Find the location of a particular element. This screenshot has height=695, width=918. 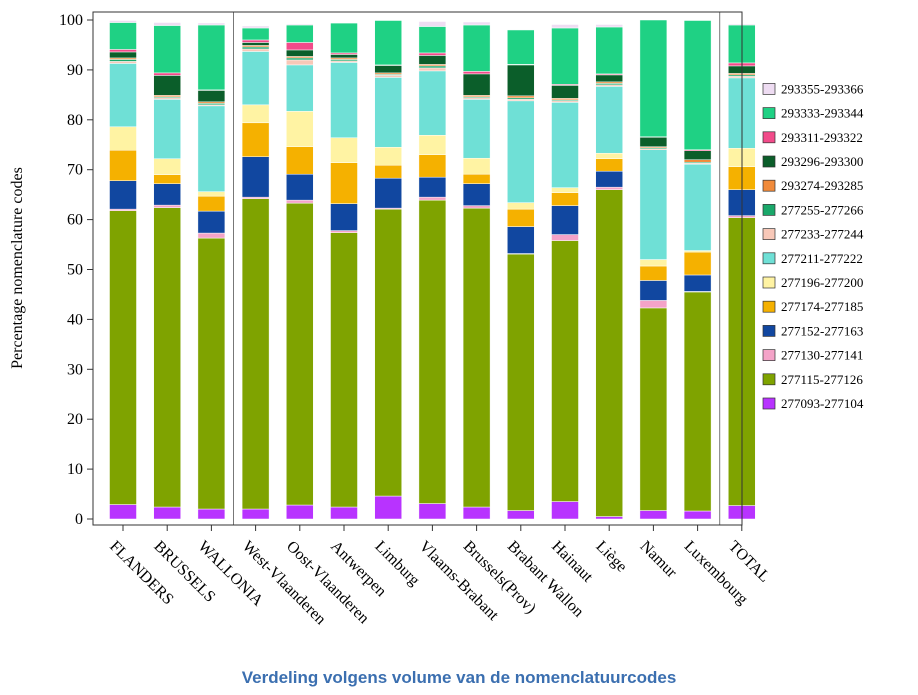

legend-label: 277174-277185 is located at coordinates (822, 306).